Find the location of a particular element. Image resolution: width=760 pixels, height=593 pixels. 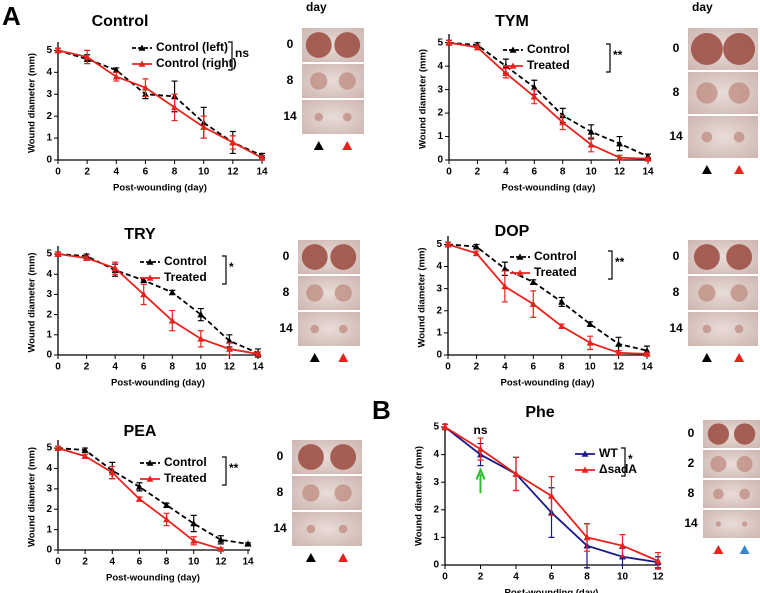

legend-label: Control (right) is located at coordinates (196, 63).